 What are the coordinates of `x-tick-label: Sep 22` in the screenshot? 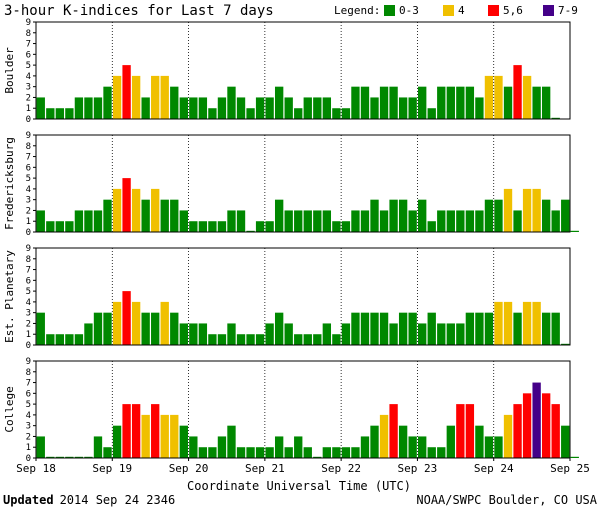 It's located at (341, 468).